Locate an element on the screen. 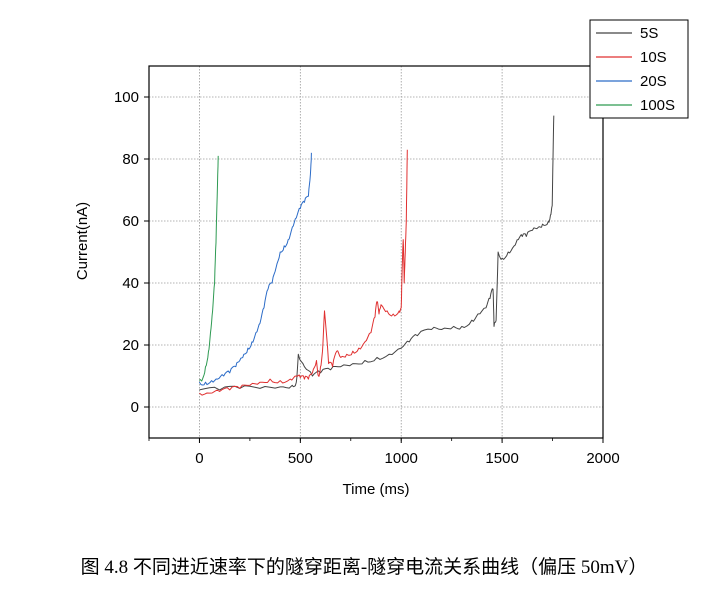 Image resolution: width=728 pixels, height=592 pixels. legend-box is located at coordinates (639, 69).